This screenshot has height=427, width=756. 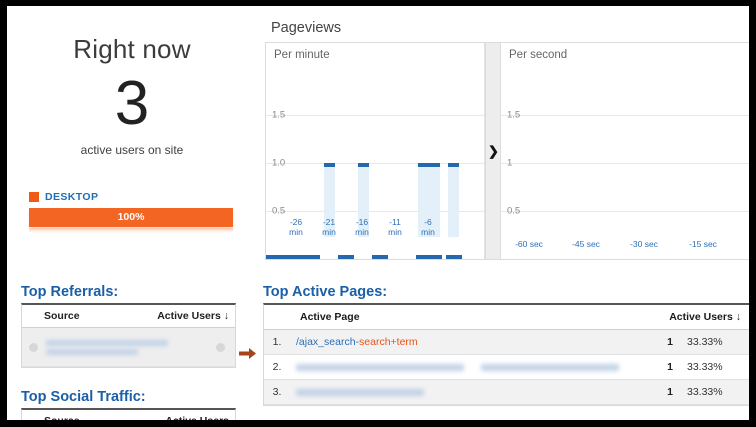 What do you see at coordinates (388, 342) in the screenshot?
I see `page-query: search+term` at bounding box center [388, 342].